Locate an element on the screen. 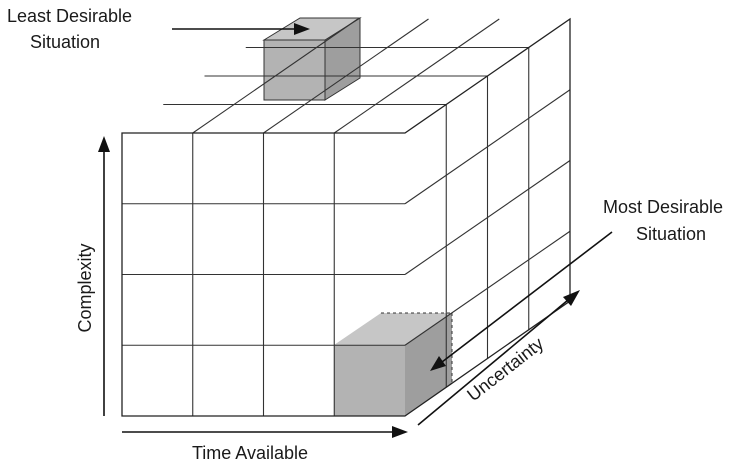 The image size is (748, 466). most-desirable-cell-top is located at coordinates (393, 329).